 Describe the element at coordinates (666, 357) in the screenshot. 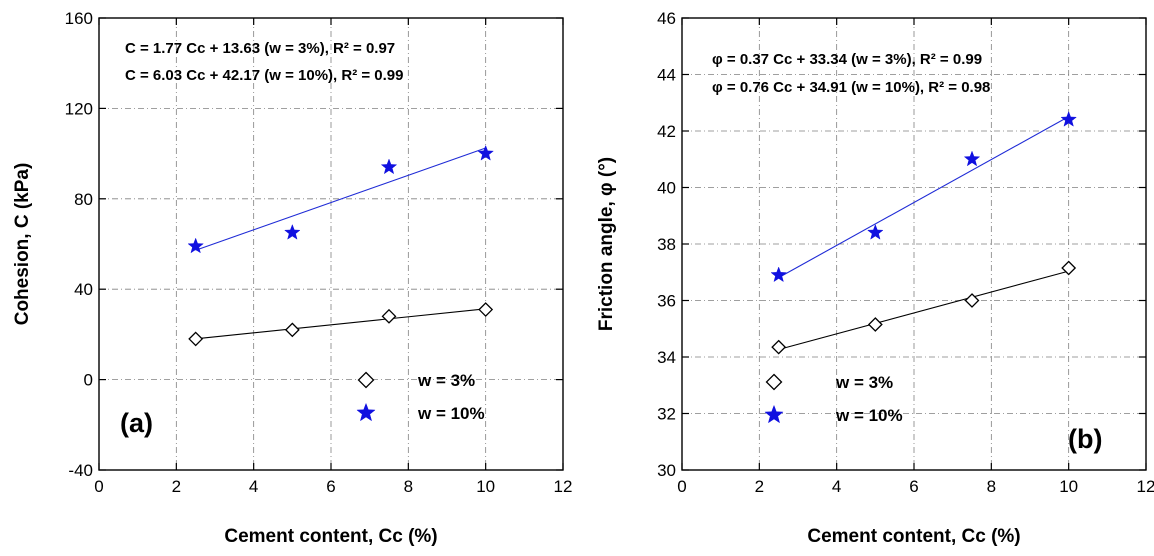

I see `y-tick-label: 34` at that location.